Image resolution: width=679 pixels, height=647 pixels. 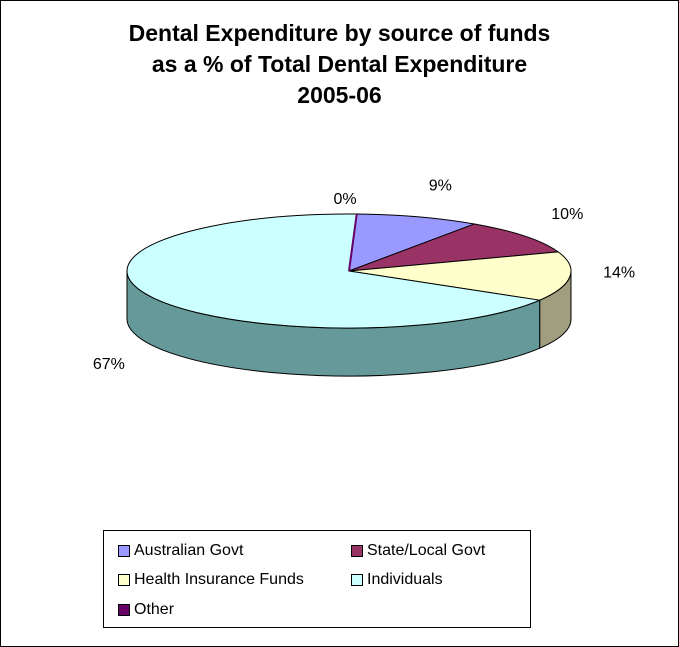 I want to click on chart-title-line-2: as a % of Total Dental Expenditure, so click(x=339, y=64).